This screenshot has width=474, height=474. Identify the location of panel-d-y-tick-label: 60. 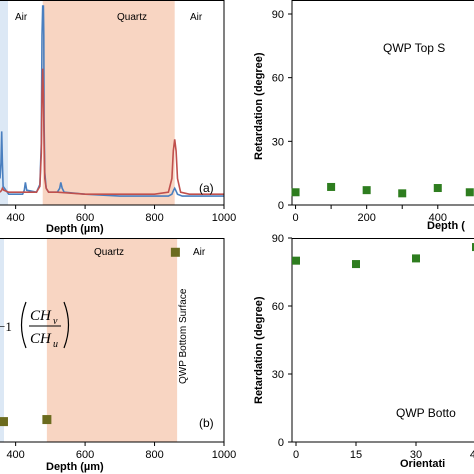
(278, 307).